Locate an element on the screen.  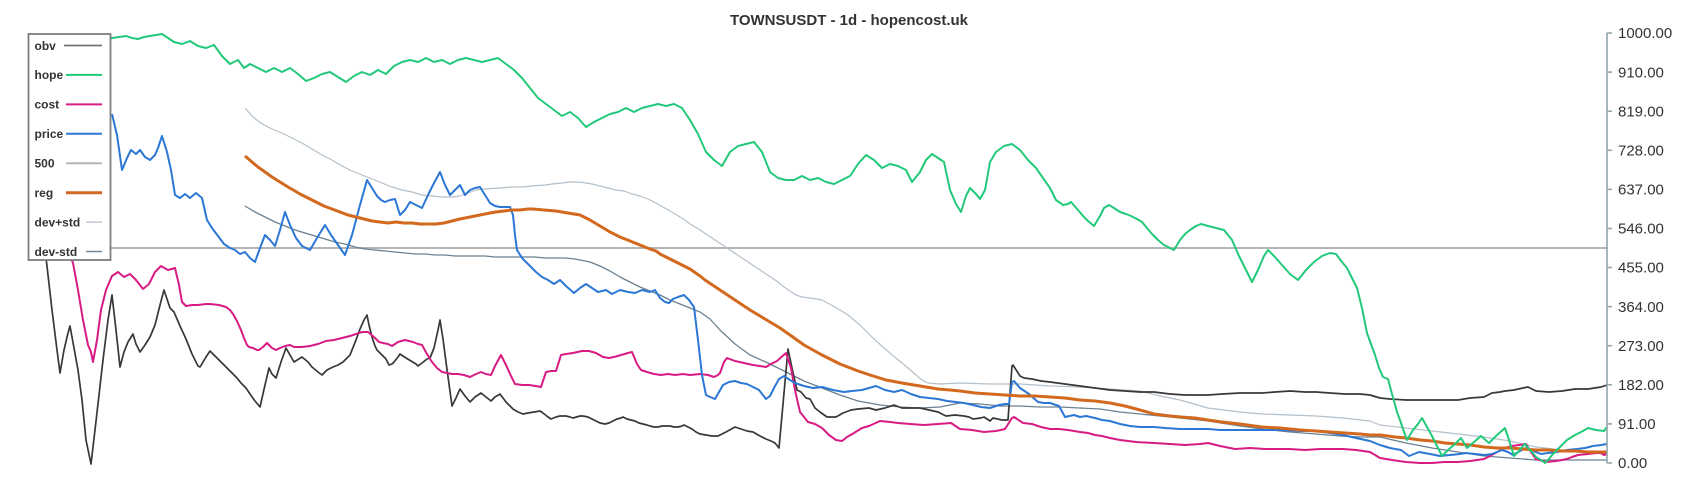
svg-text: dev-std is located at coordinates (56, 252).